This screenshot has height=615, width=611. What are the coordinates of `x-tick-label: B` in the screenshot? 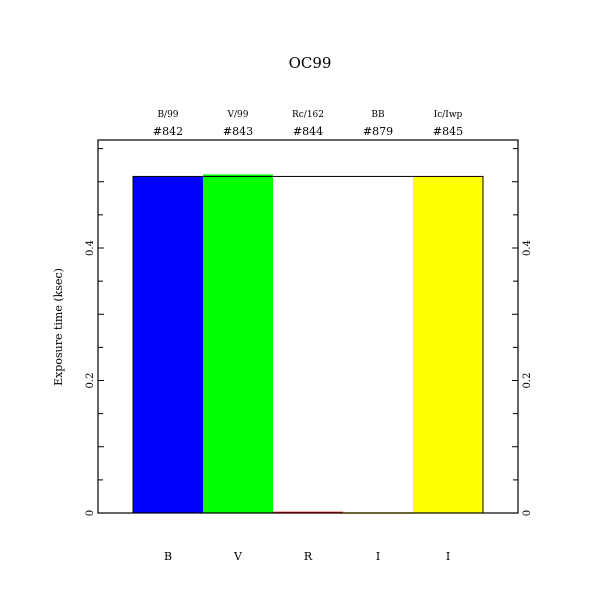 It's located at (168, 556).